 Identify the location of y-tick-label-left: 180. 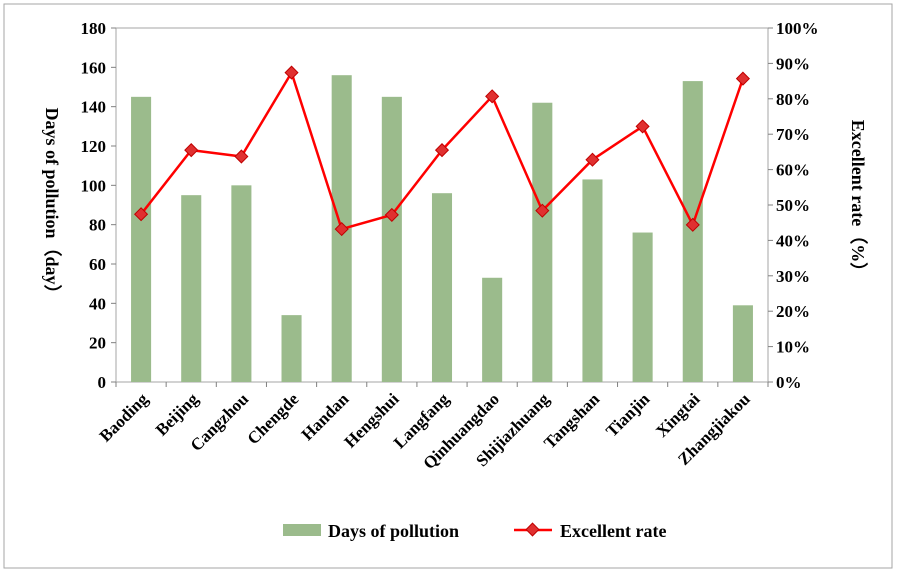
(94, 28).